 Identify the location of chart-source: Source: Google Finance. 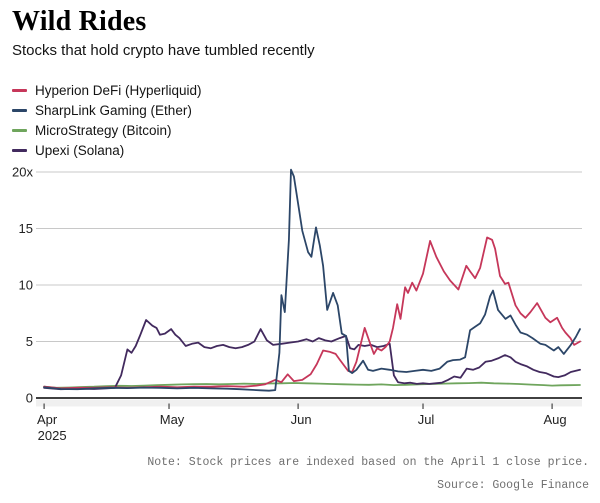
(513, 485).